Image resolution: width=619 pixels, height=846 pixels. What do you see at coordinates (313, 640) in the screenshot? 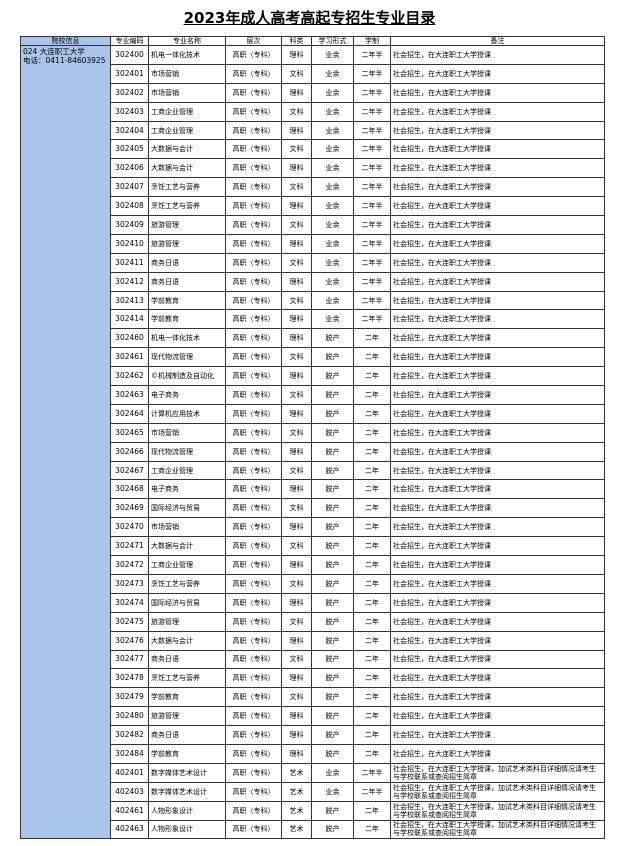
I see `table-row: 302476 大数据与会计 高职（专科） 理科 脱产 二年 社会招生，在大连职工大学授课` at bounding box center [313, 640].